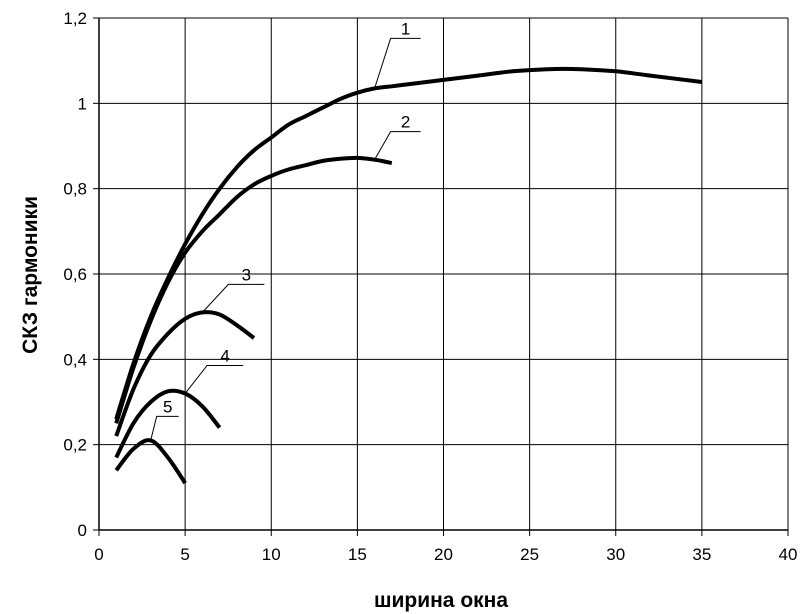  What do you see at coordinates (75, 445) in the screenshot?
I see `y-tick-label: 0,2` at bounding box center [75, 445].